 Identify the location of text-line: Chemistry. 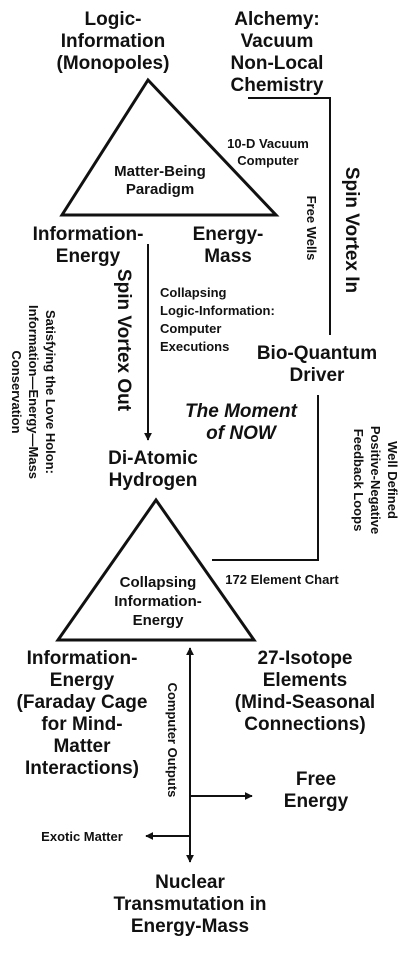
(277, 85).